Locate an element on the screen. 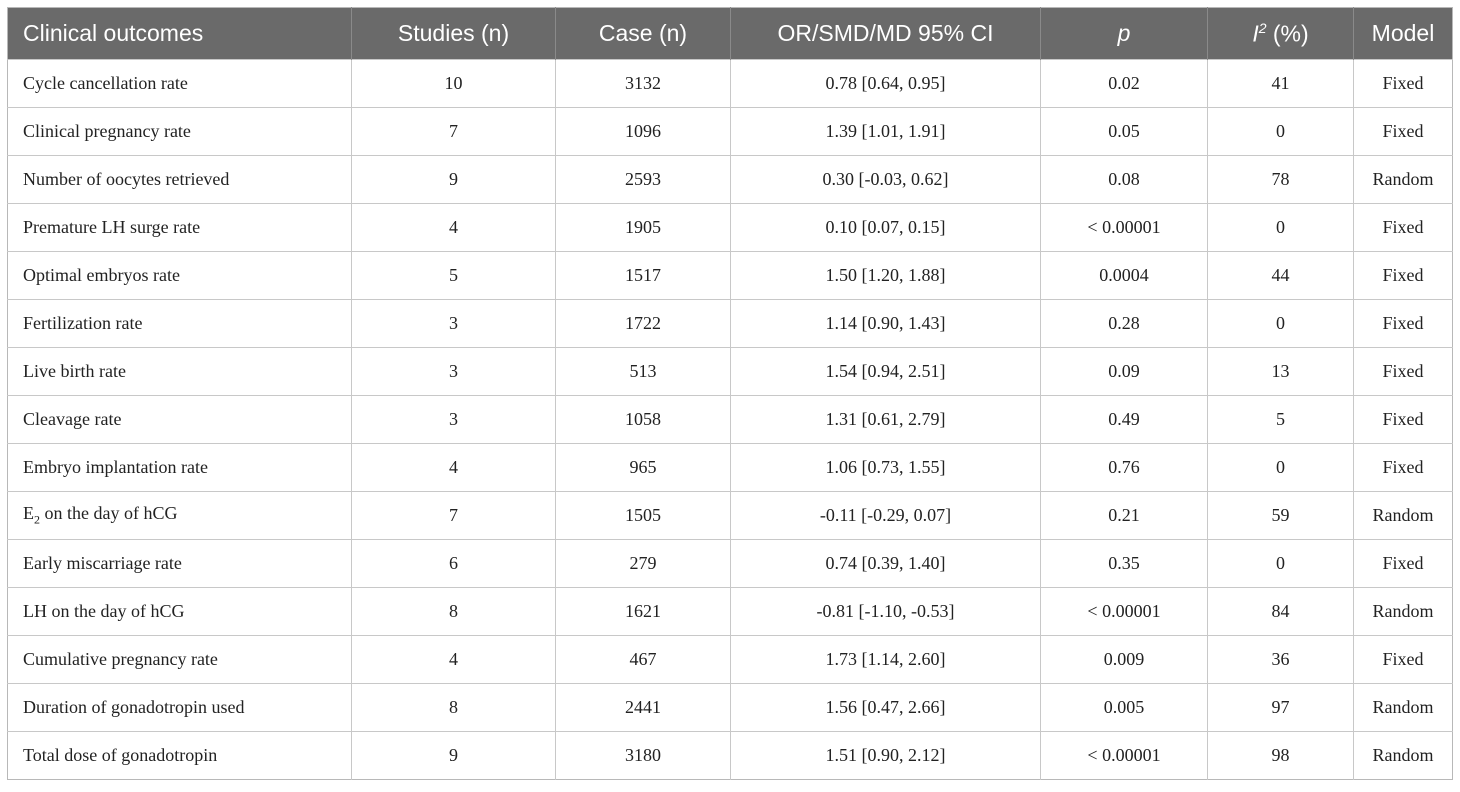 The width and height of the screenshot is (1460, 792). outcome-e2-main: E is located at coordinates (28, 513).